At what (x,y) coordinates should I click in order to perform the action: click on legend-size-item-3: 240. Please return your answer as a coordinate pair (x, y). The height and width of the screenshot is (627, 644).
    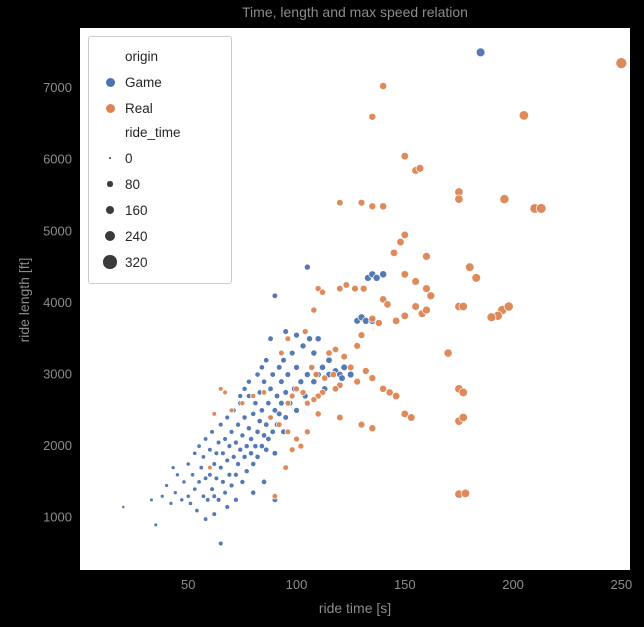
    Looking at the image, I should click on (160, 236).